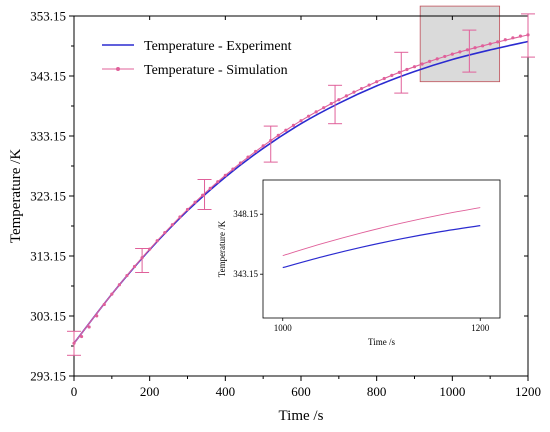 This screenshot has height=432, width=550. What do you see at coordinates (216, 70) in the screenshot?
I see `legend-label-simulation: Temperature - Simulation` at bounding box center [216, 70].